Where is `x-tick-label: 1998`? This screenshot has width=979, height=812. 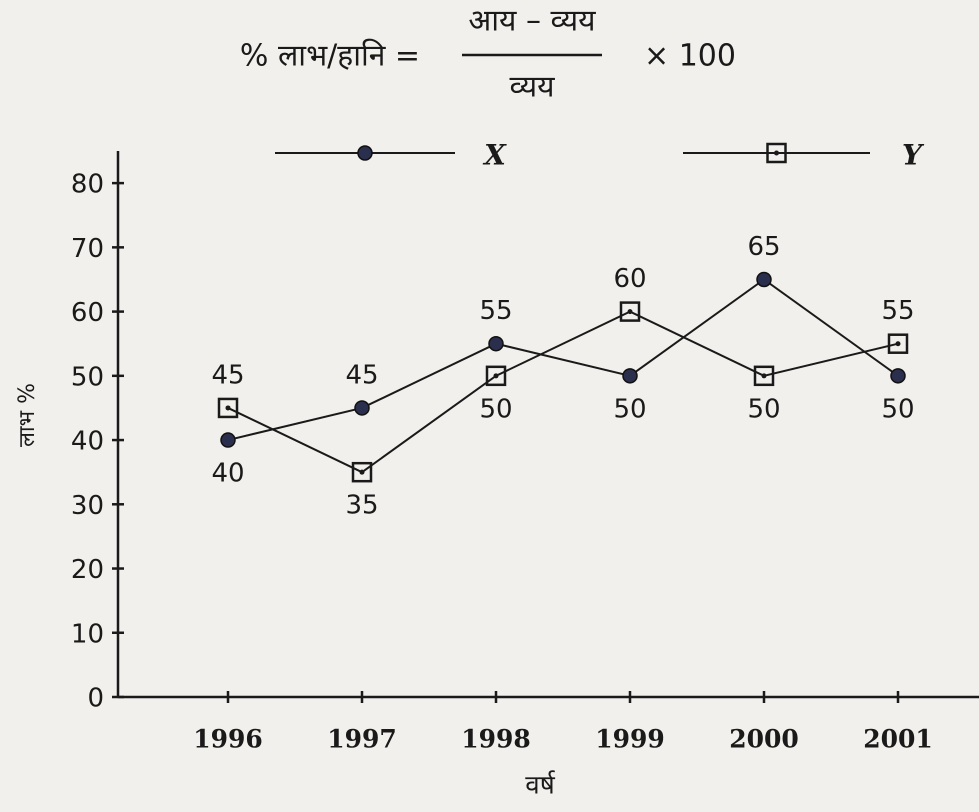 x-tick-label: 1998 is located at coordinates (496, 739).